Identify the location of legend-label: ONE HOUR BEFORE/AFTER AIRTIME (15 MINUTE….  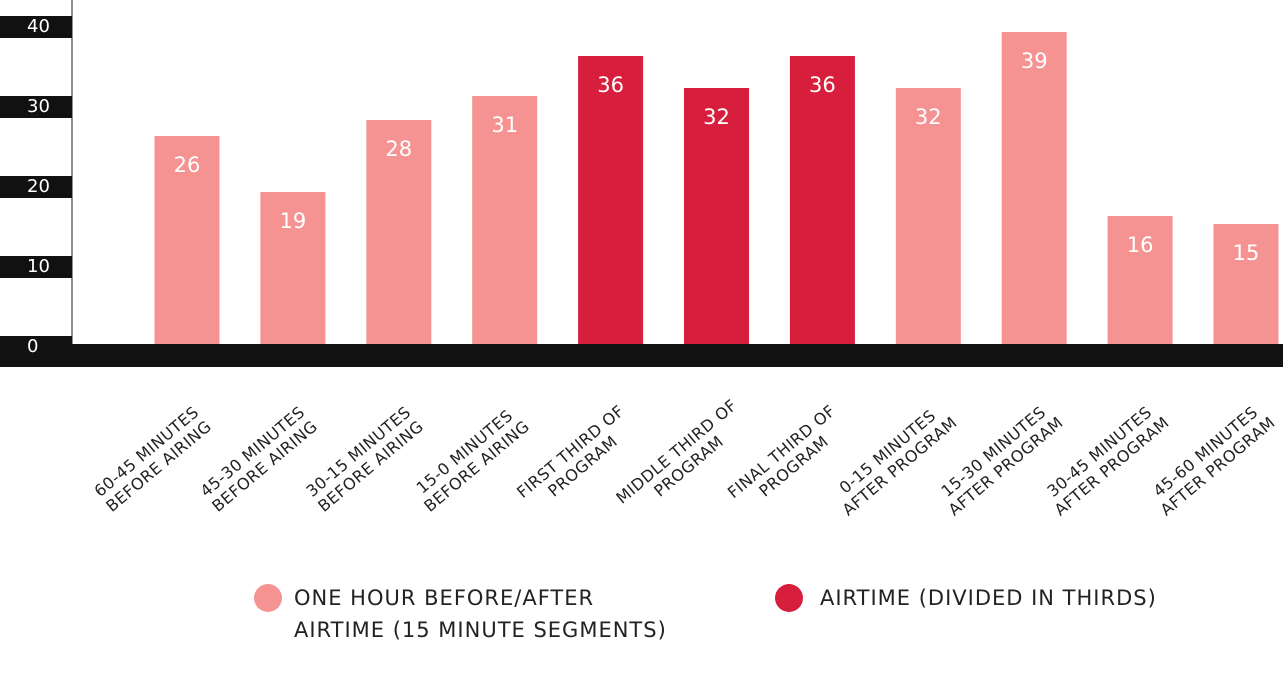
(480, 614).